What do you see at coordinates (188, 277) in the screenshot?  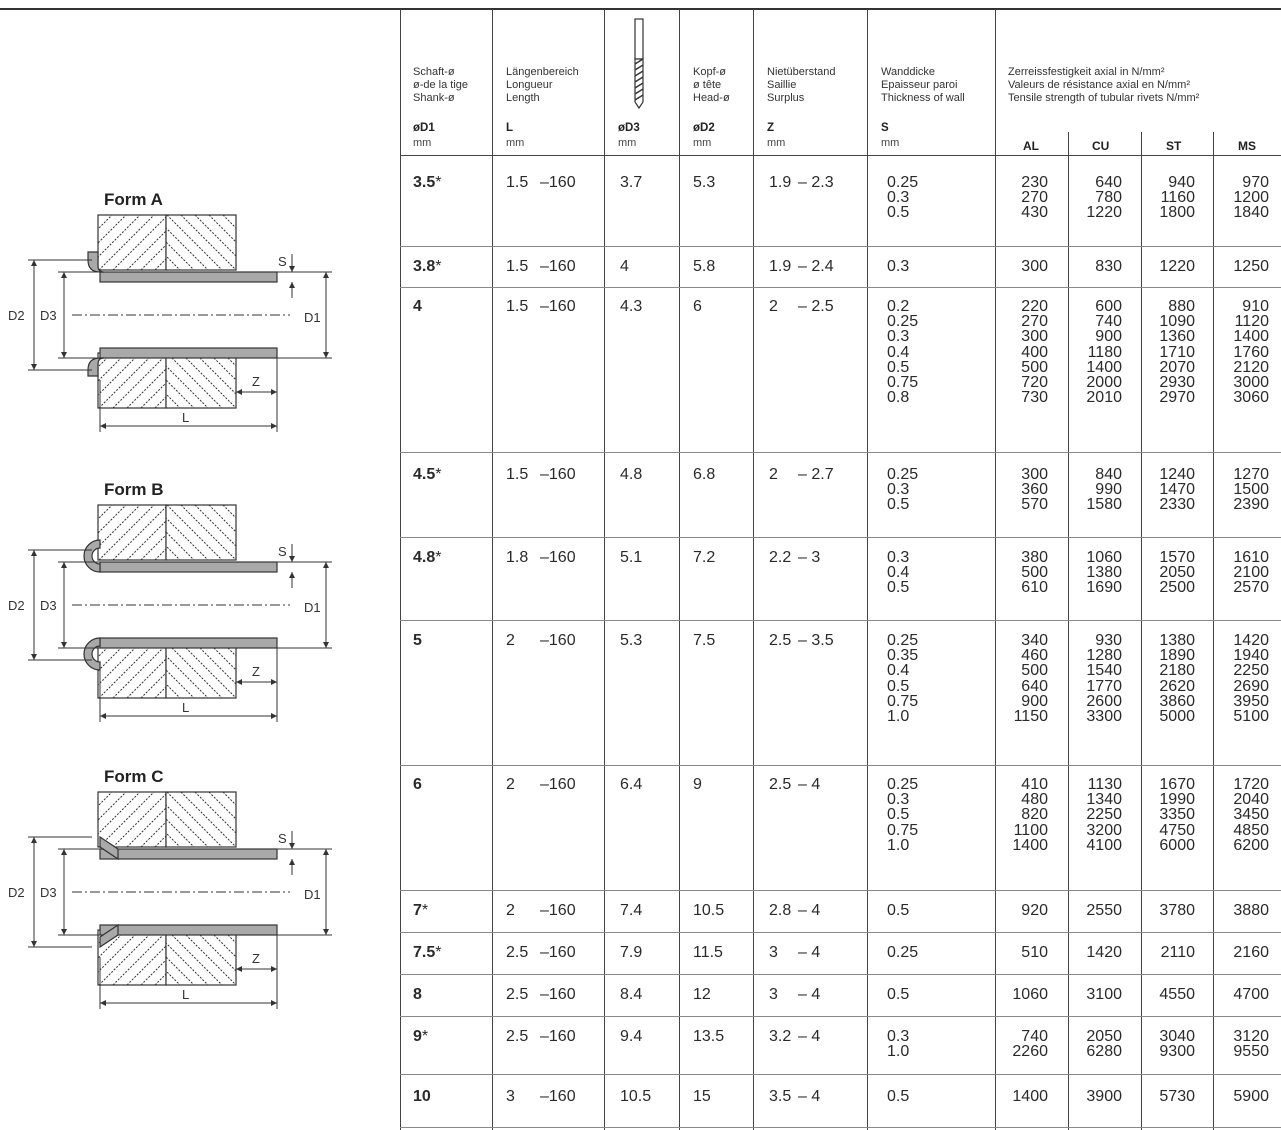 I see `rivet-wall` at bounding box center [188, 277].